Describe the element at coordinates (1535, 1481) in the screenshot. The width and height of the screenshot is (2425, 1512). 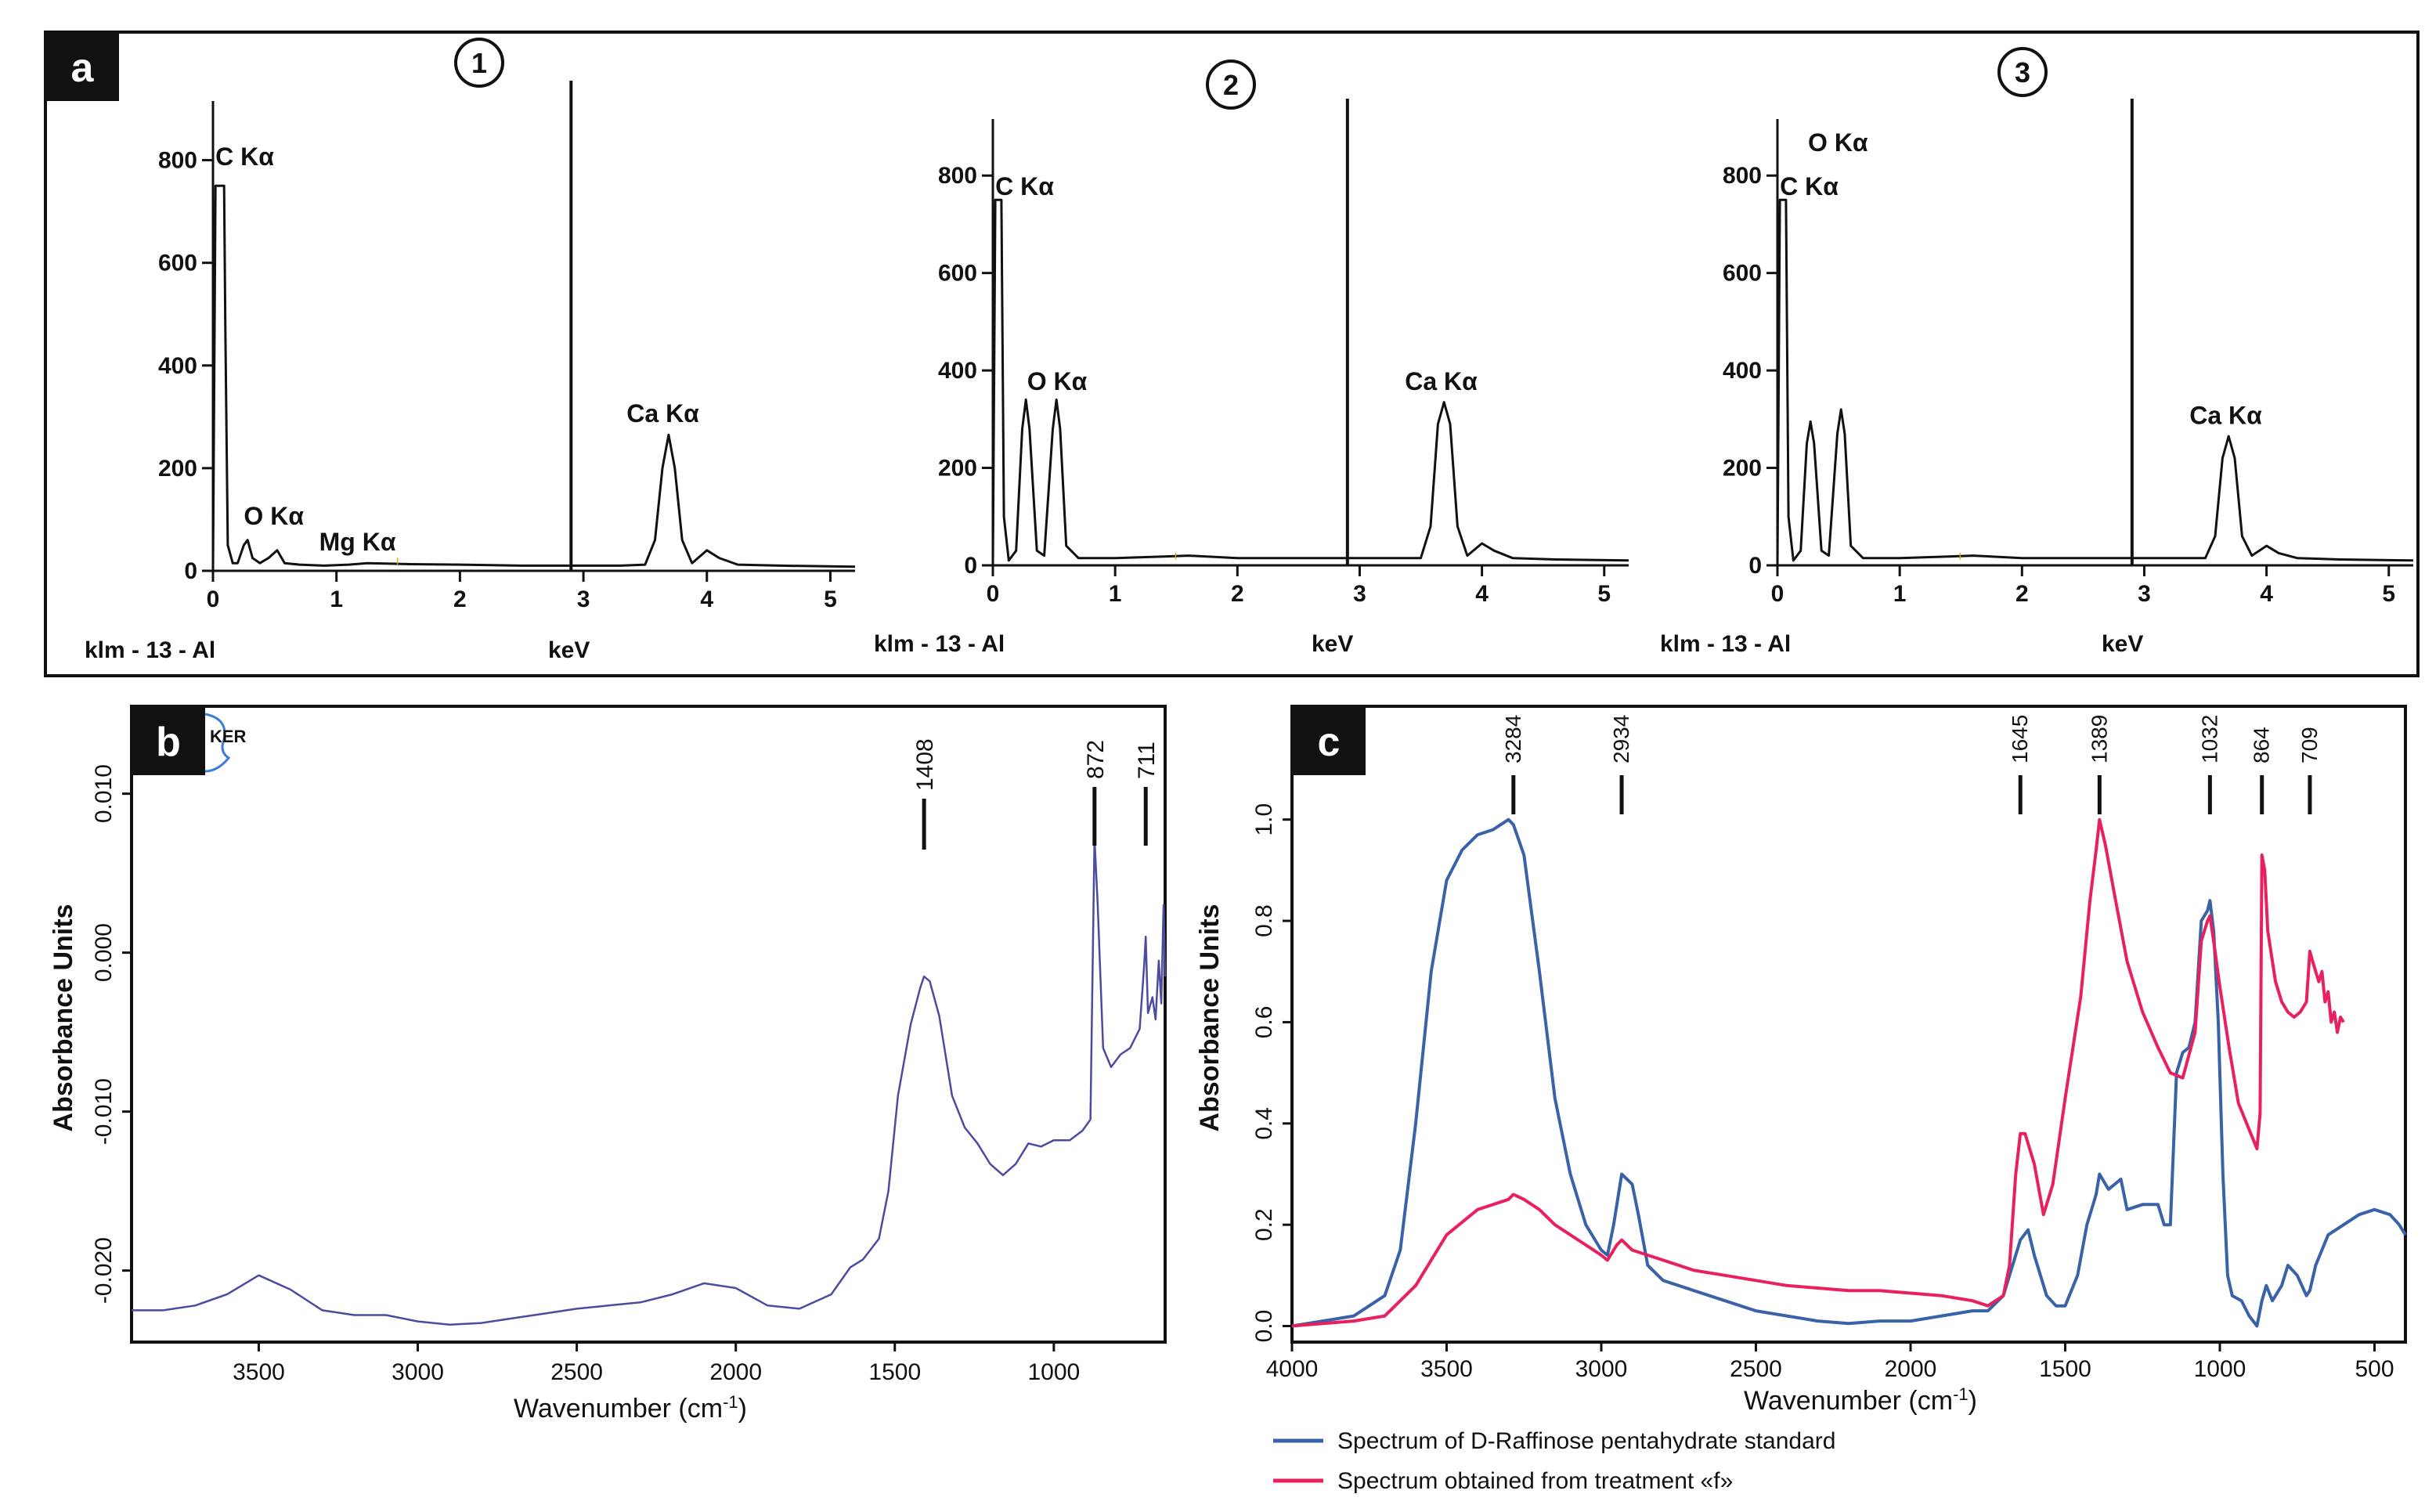
I see `legend-label-treatment: Spectrum obtained from treatment «f»` at that location.